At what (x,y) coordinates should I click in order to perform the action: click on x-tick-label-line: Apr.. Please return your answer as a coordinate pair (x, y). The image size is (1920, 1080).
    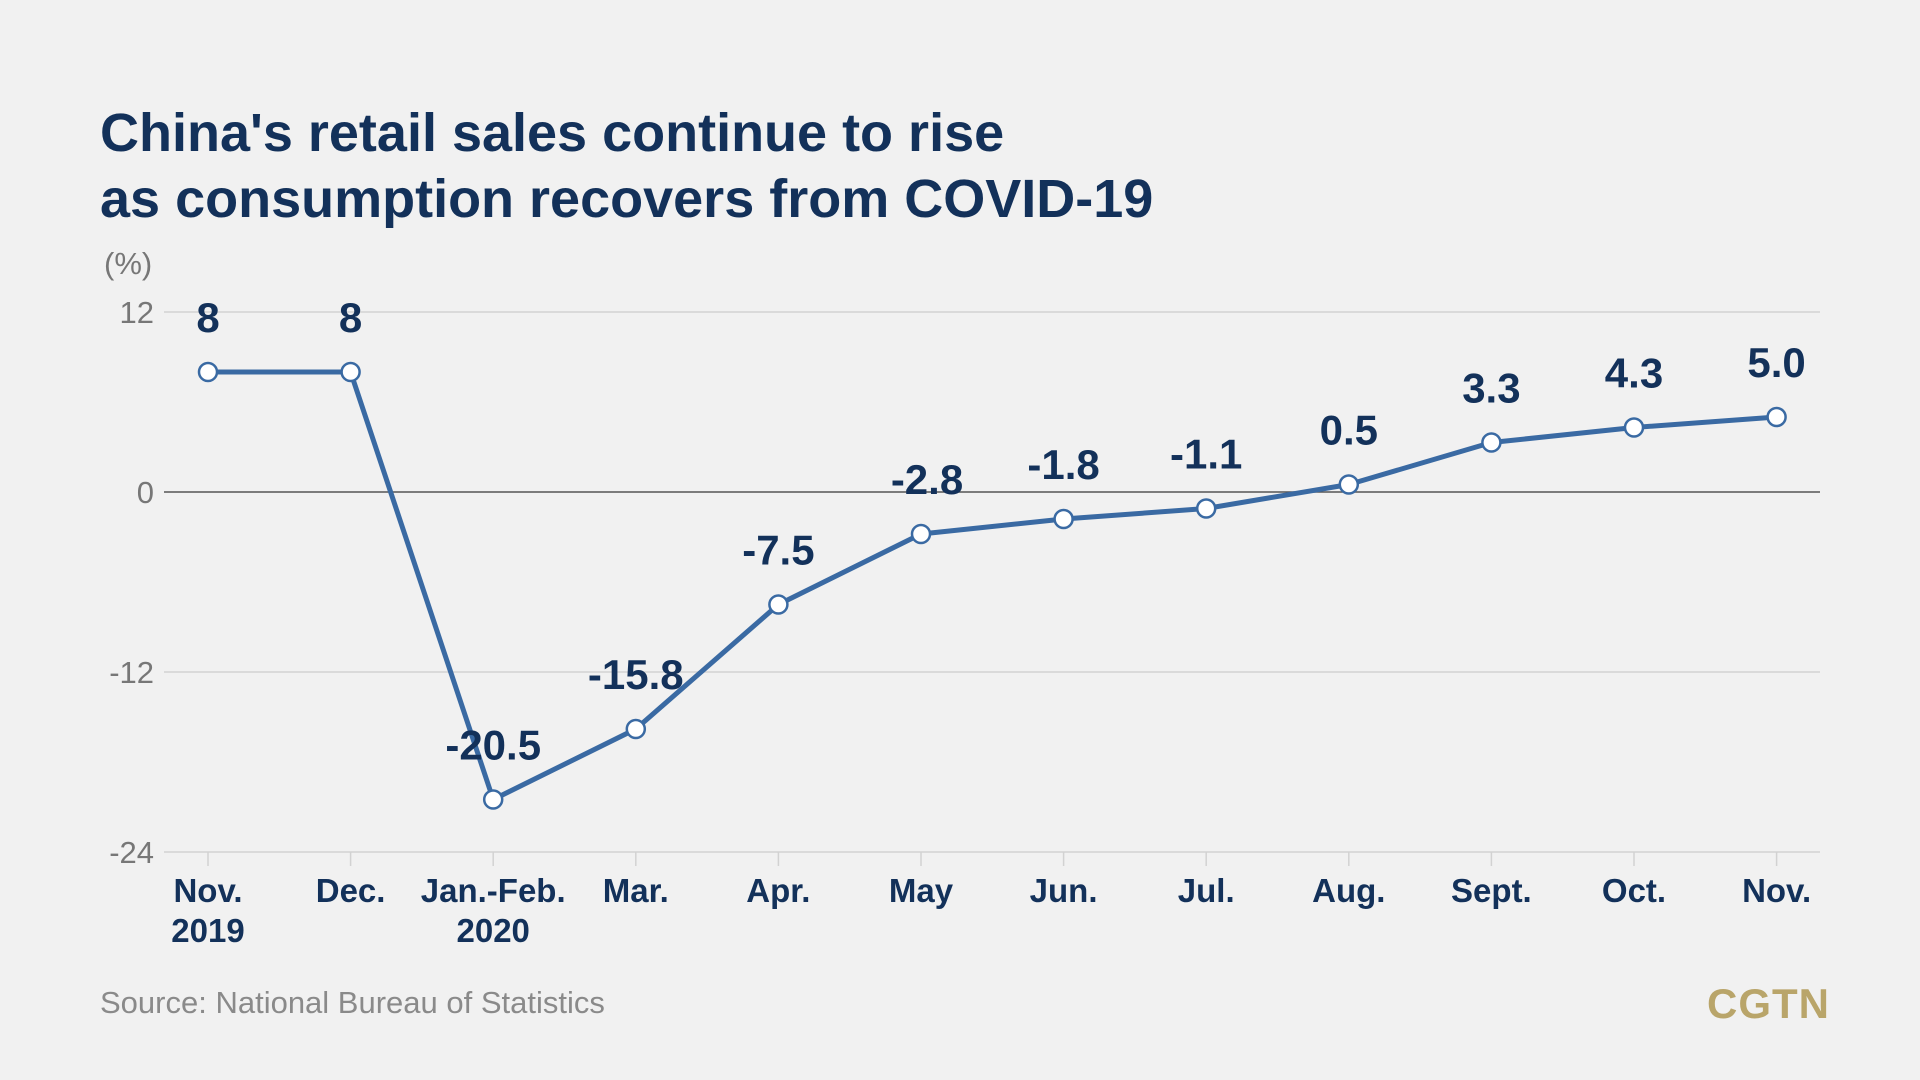
    Looking at the image, I should click on (778, 890).